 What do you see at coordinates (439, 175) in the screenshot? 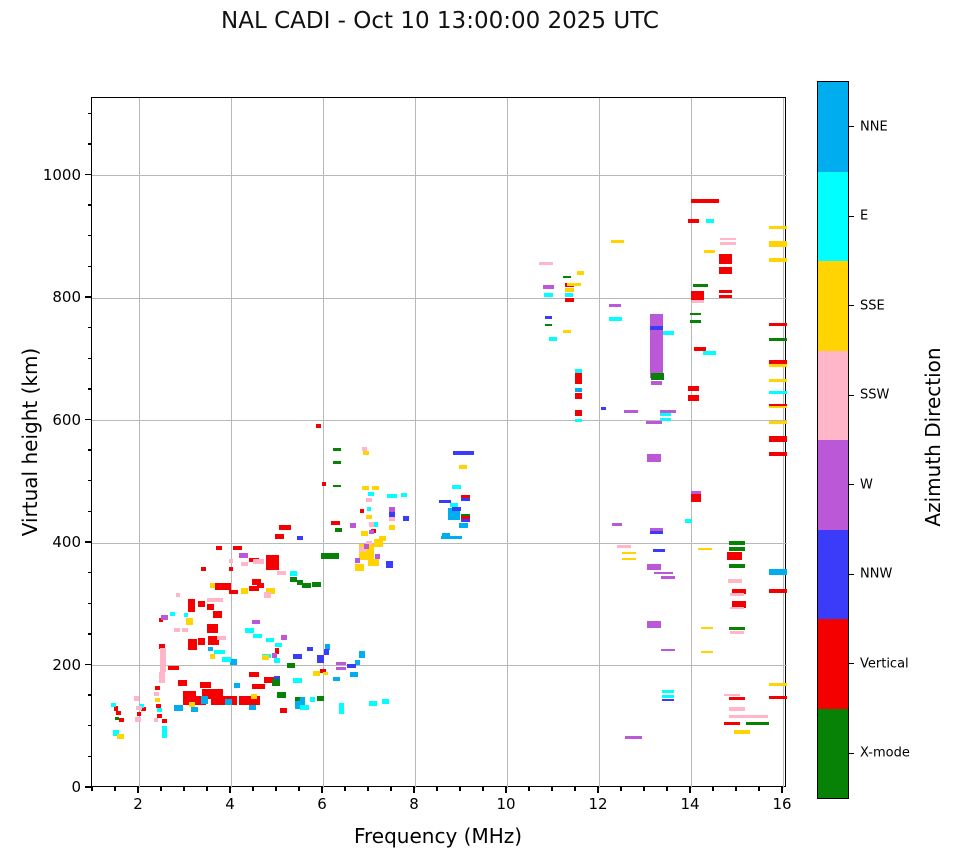
I see `y-gridline` at bounding box center [439, 175].